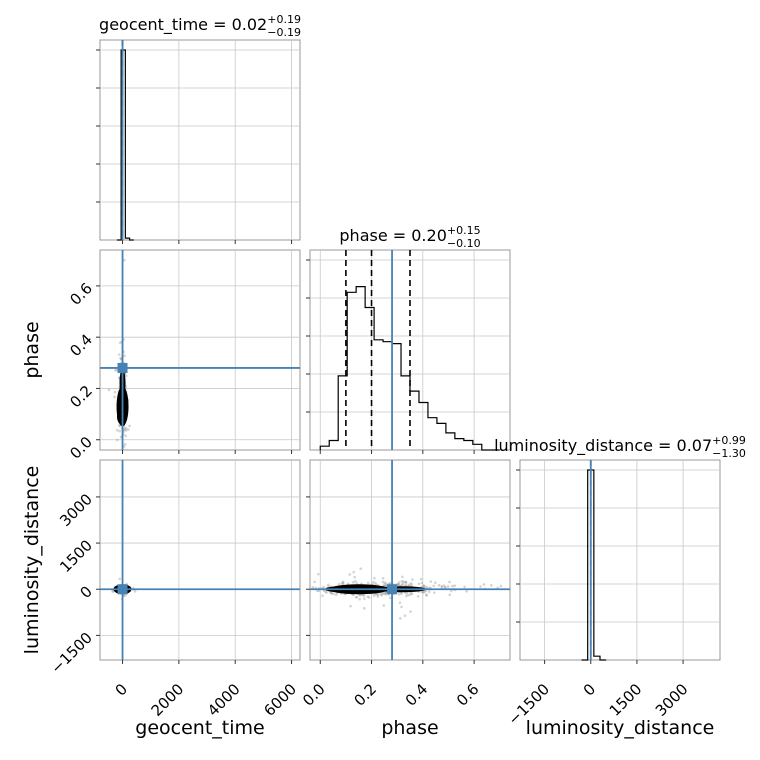 The width and height of the screenshot is (760, 760). I want to click on x-tick-label-phase: 0.2, so click(365, 695).